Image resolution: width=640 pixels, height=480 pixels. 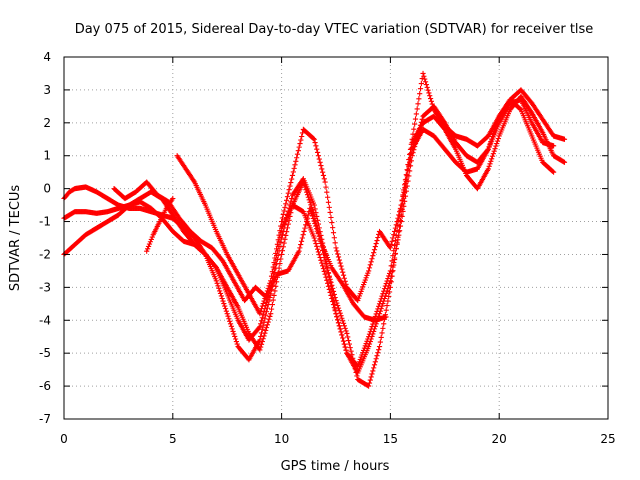 What do you see at coordinates (335, 466) in the screenshot?
I see `x-axis-label: GPS time / hours` at bounding box center [335, 466].